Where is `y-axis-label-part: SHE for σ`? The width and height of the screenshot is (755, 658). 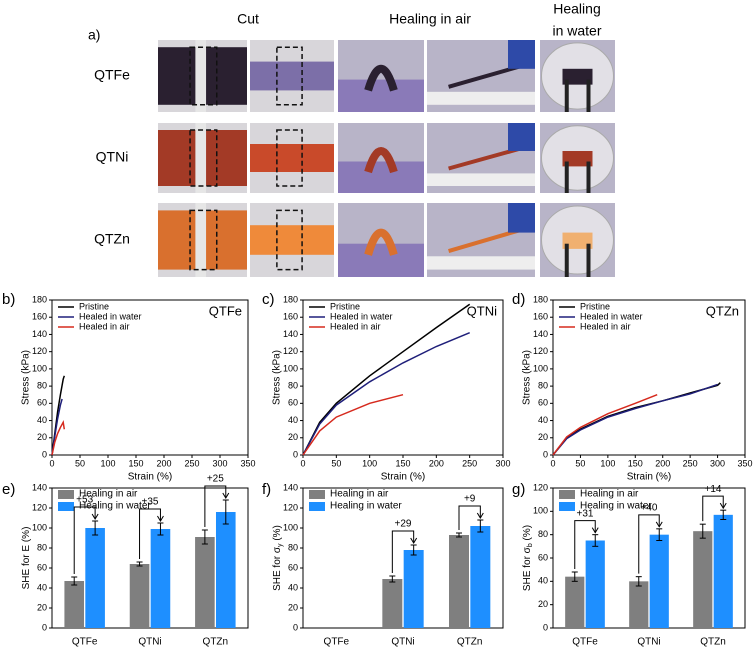
y-axis-label-part: SHE for σ is located at coordinates (277, 568).